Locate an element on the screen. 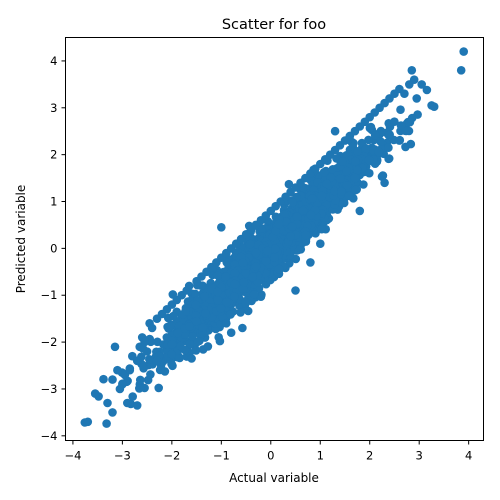 The width and height of the screenshot is (500, 500). y-tick-label: 3 is located at coordinates (53, 108).